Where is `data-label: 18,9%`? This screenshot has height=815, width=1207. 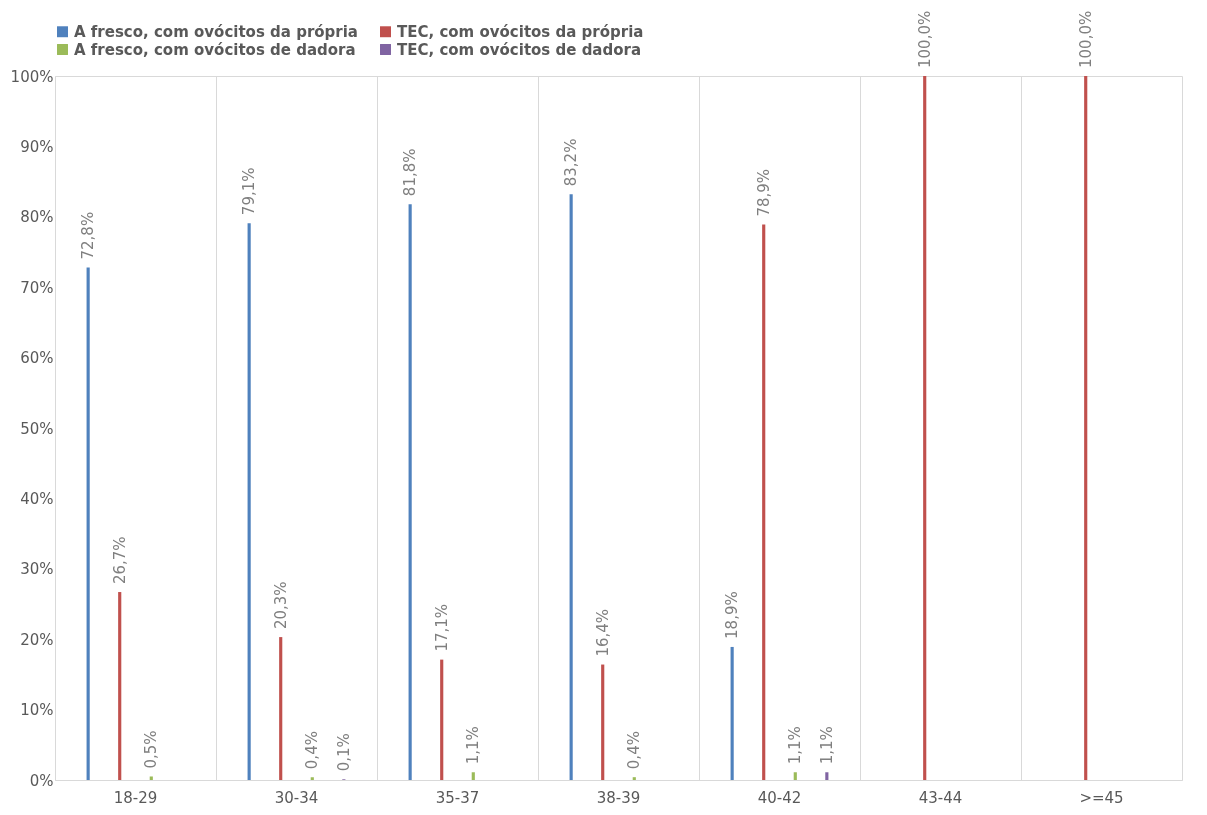 data-label: 18,9% is located at coordinates (732, 615).